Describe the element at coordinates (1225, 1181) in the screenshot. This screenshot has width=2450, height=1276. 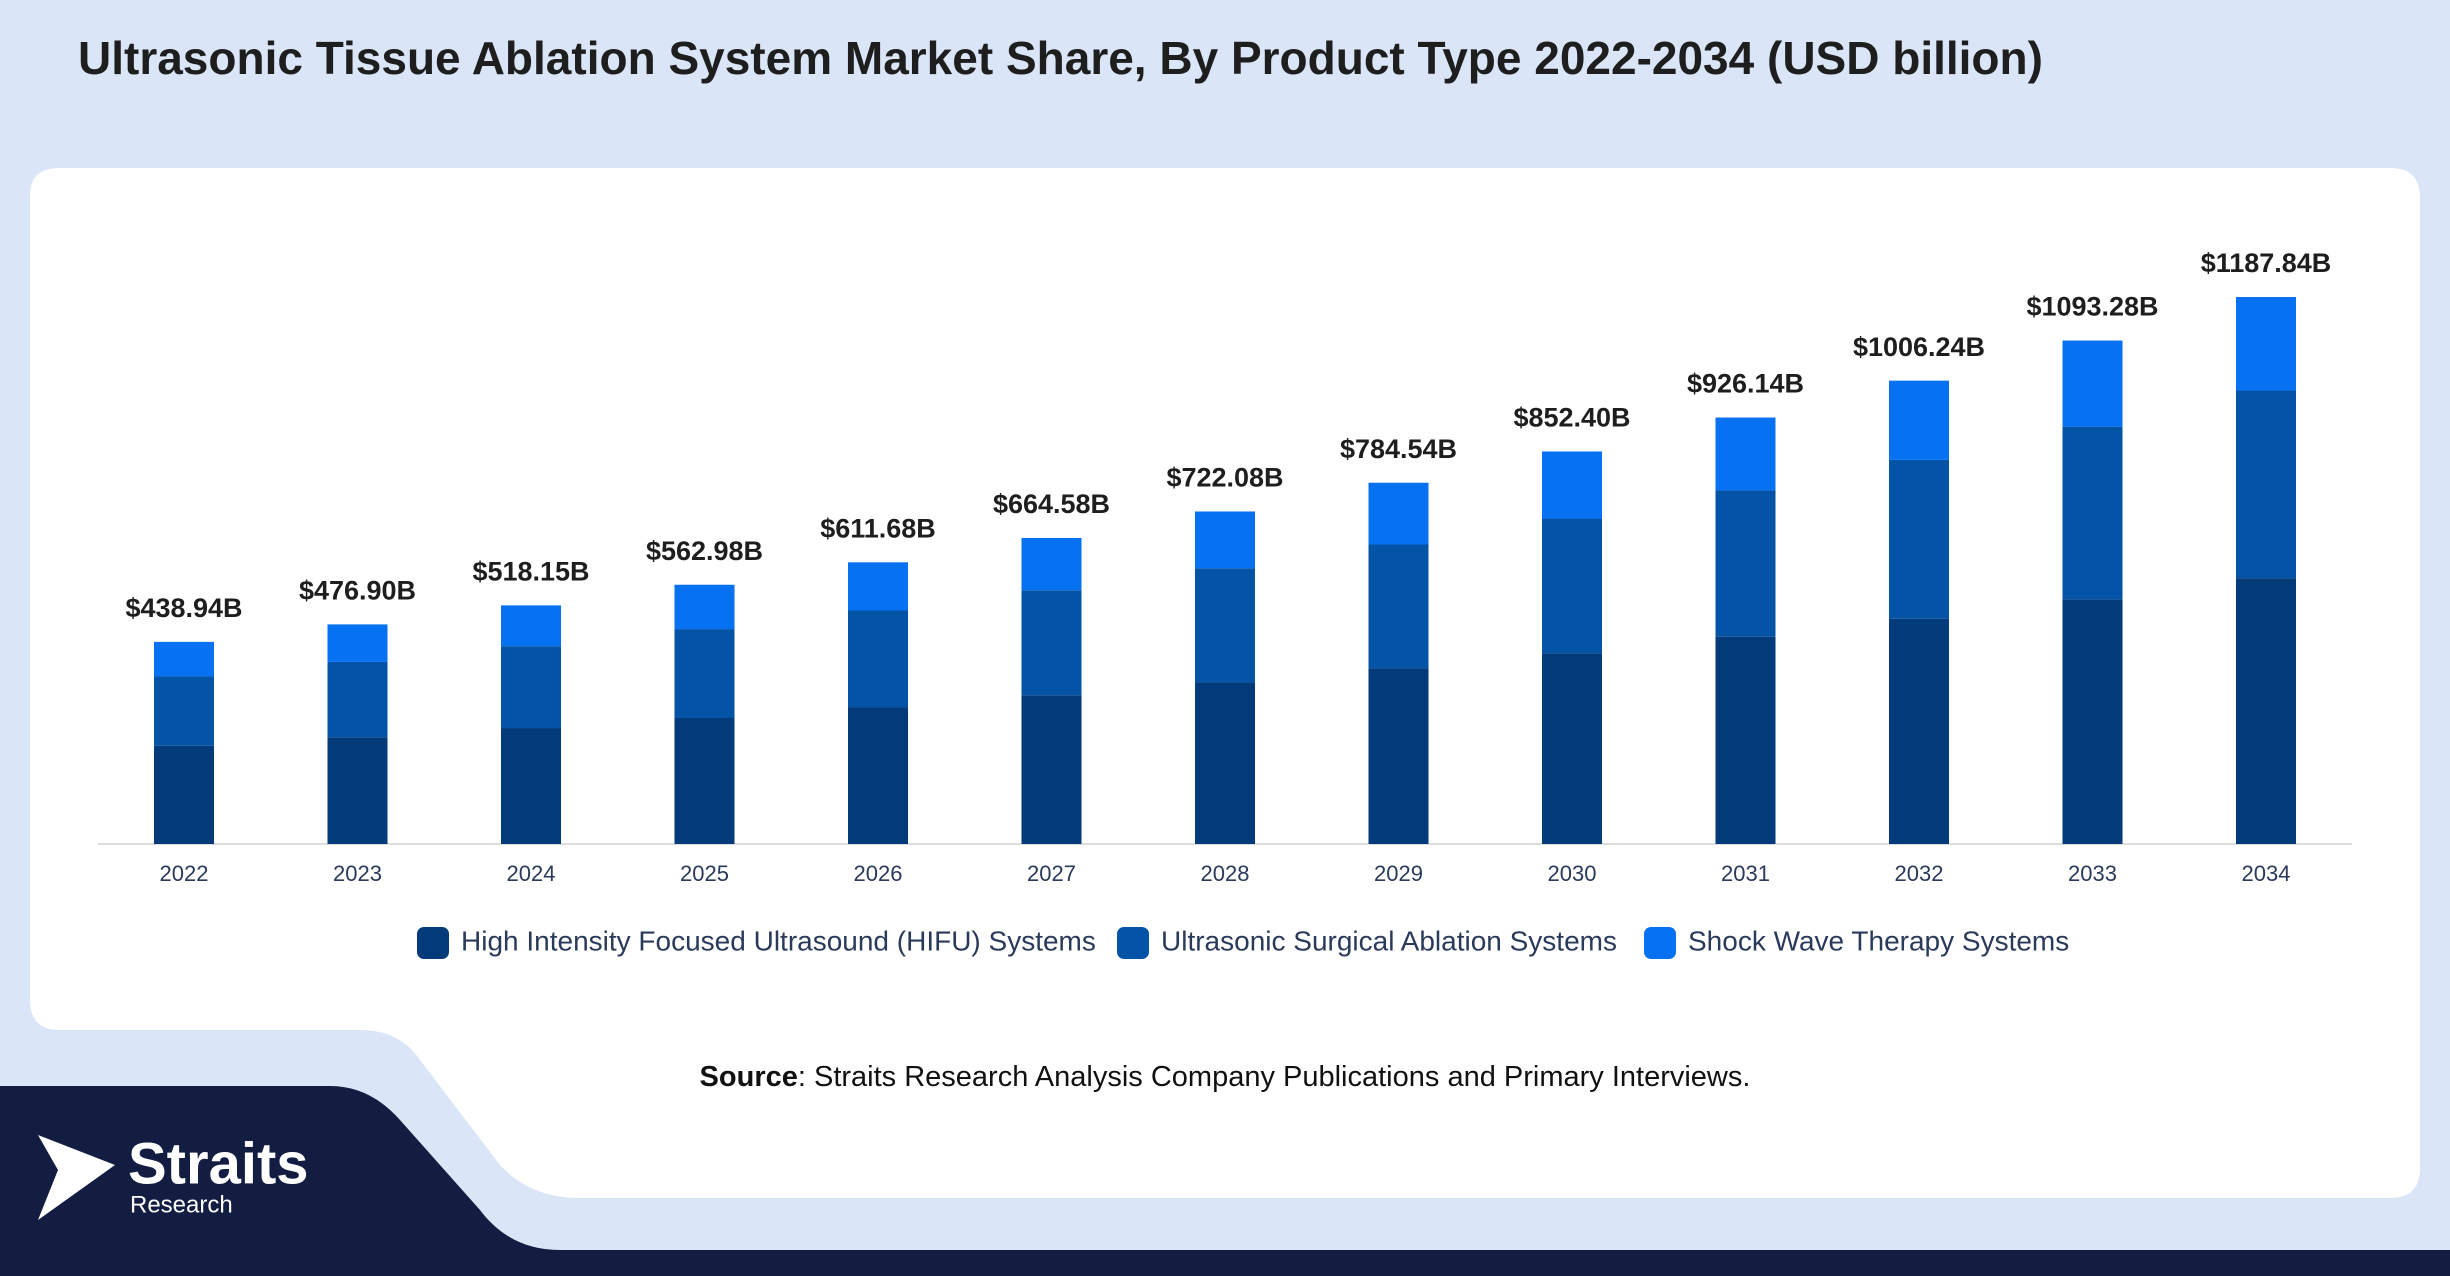
I see `footer-shape` at that location.